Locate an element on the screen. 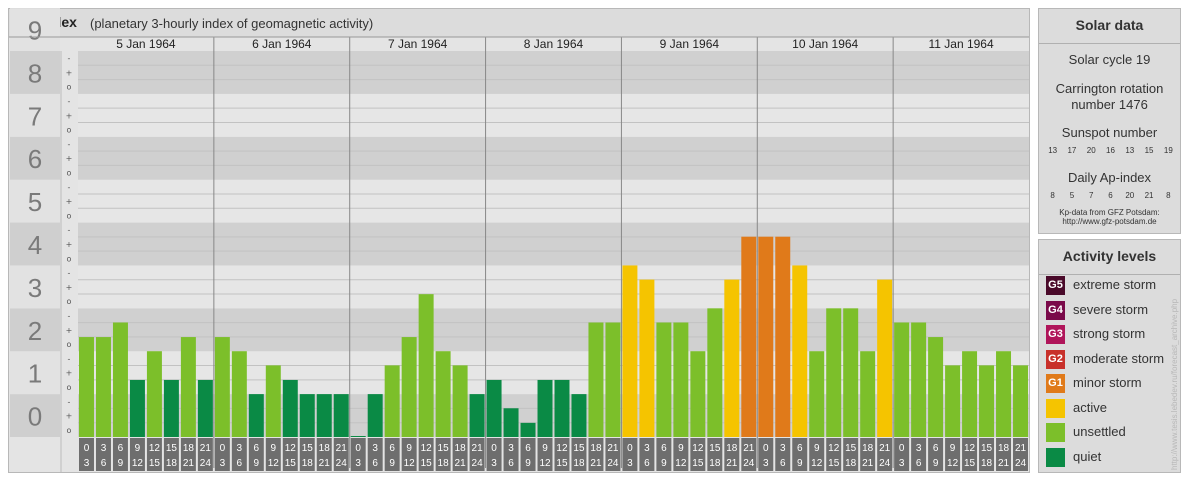 This screenshot has height=480, width=1184. ap-value: 20 is located at coordinates (1130, 195).